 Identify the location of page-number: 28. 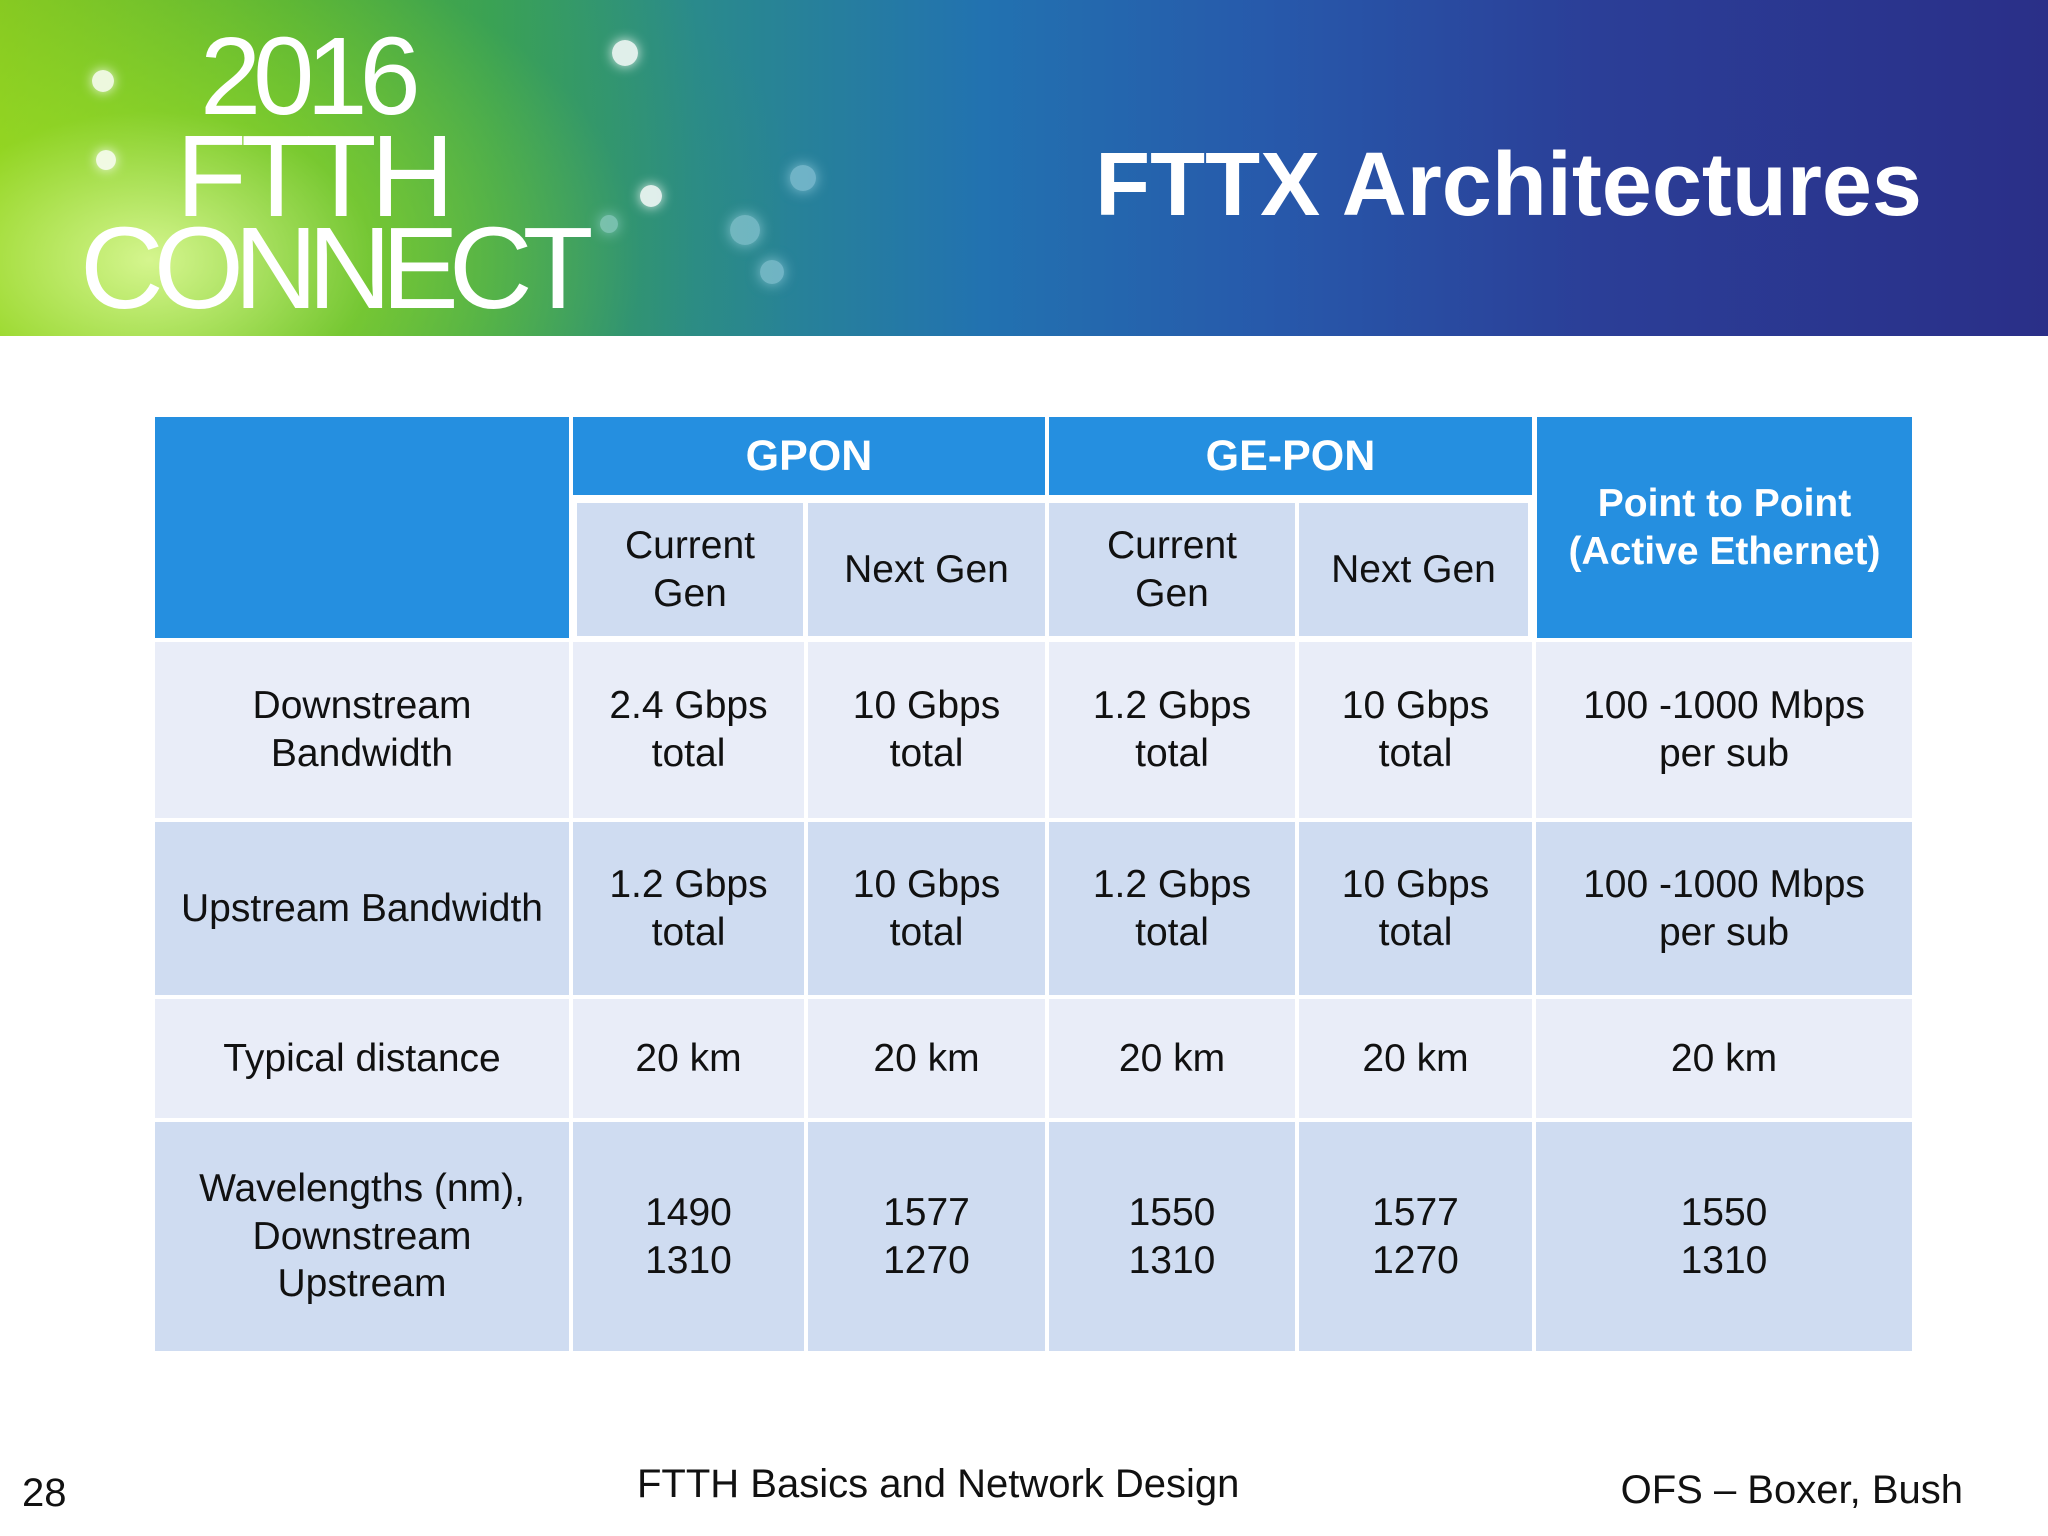
(44, 1493).